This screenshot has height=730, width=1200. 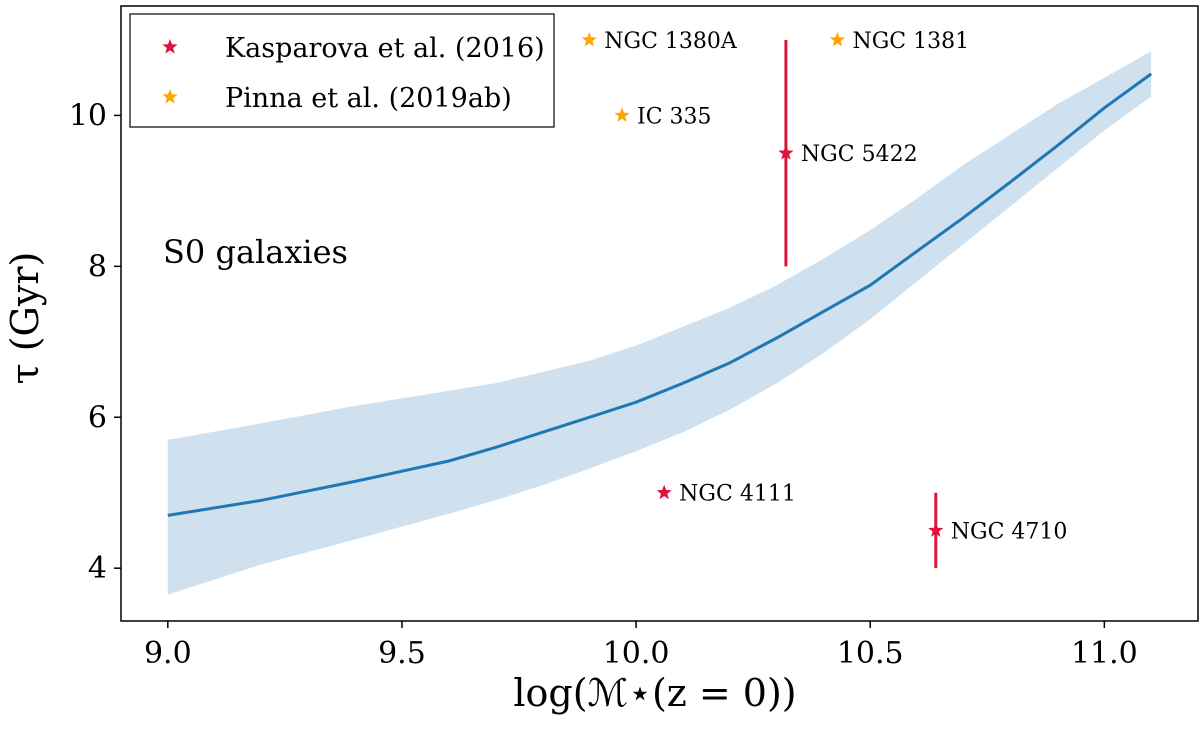 What do you see at coordinates (25, 318) in the screenshot?
I see `y-axis-title: τ (Gyr)` at bounding box center [25, 318].